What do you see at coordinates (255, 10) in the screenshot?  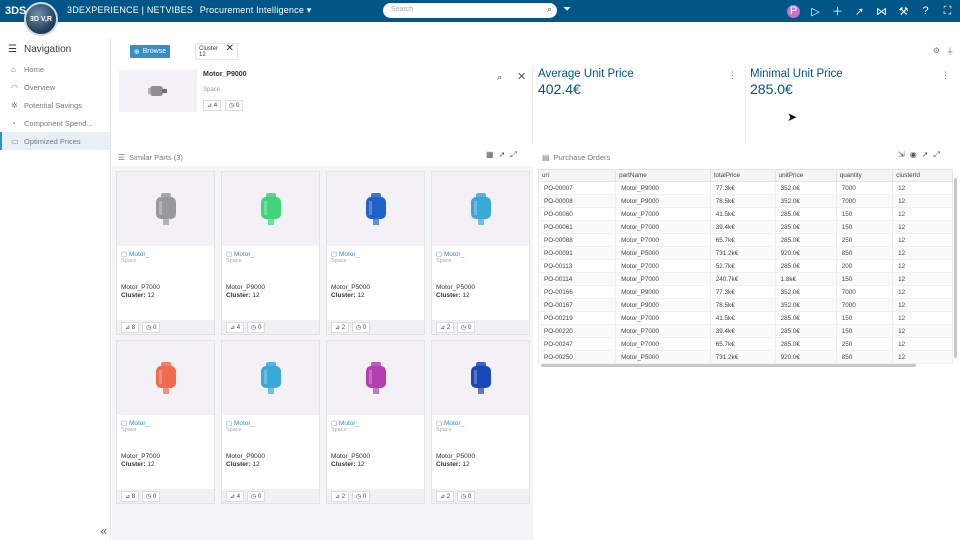 I see `app-switcher: Procurement Intelligence ▾` at bounding box center [255, 10].